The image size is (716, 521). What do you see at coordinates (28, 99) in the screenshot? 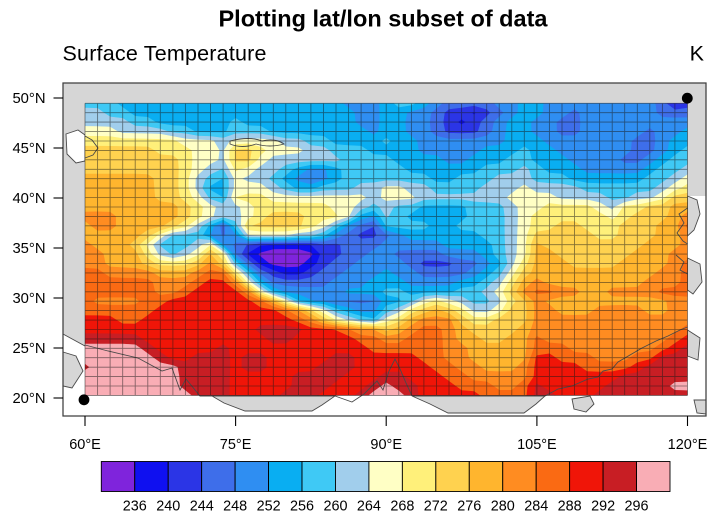
I see `svg-text: 50°N` at bounding box center [28, 99].